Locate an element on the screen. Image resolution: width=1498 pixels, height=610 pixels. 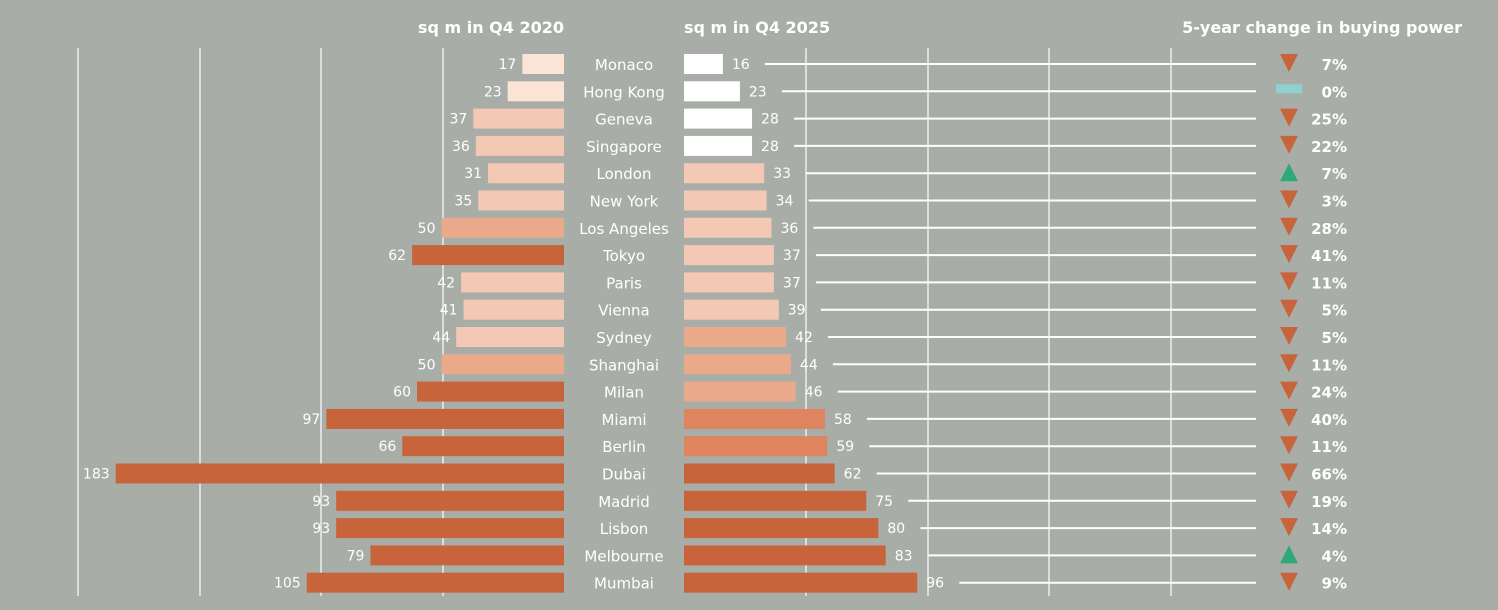
category-label: Tokyo is located at coordinates (623, 256).